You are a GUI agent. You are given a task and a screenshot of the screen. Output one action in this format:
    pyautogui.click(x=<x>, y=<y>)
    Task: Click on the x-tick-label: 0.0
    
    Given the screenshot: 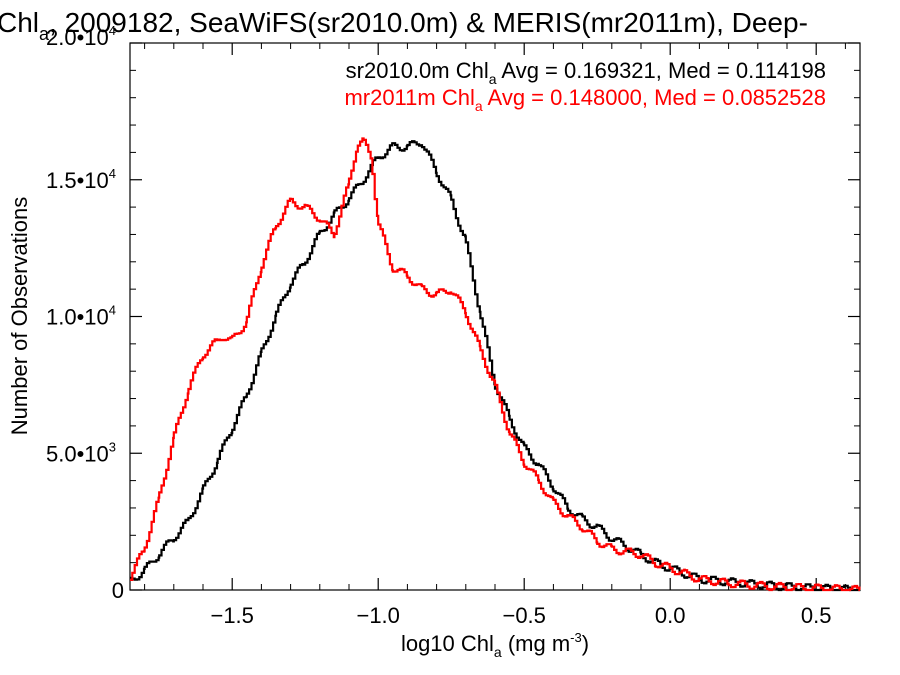 What is the action you would take?
    pyautogui.click(x=670, y=615)
    